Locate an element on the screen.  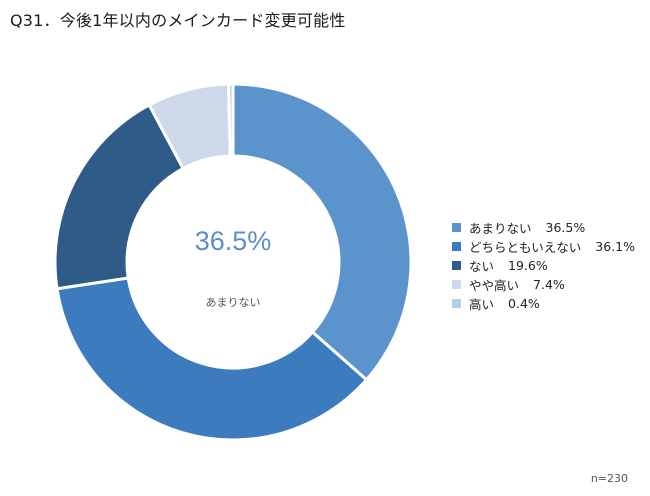
legend-value: 7.4% is located at coordinates (549, 284).